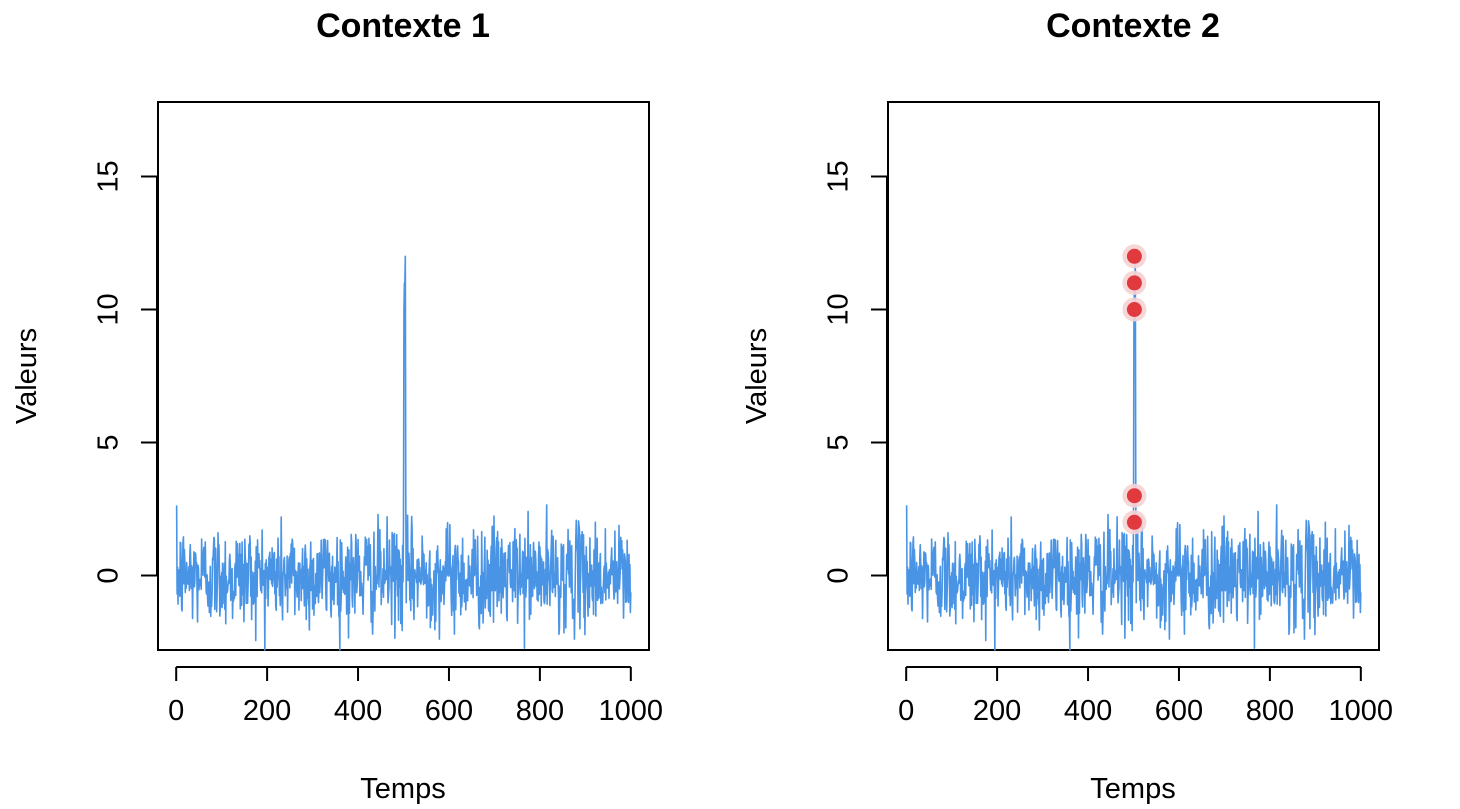 Image resolution: width=1460 pixels, height=809 pixels. What do you see at coordinates (1134, 389) in the screenshot?
I see `highlight-group` at bounding box center [1134, 389].